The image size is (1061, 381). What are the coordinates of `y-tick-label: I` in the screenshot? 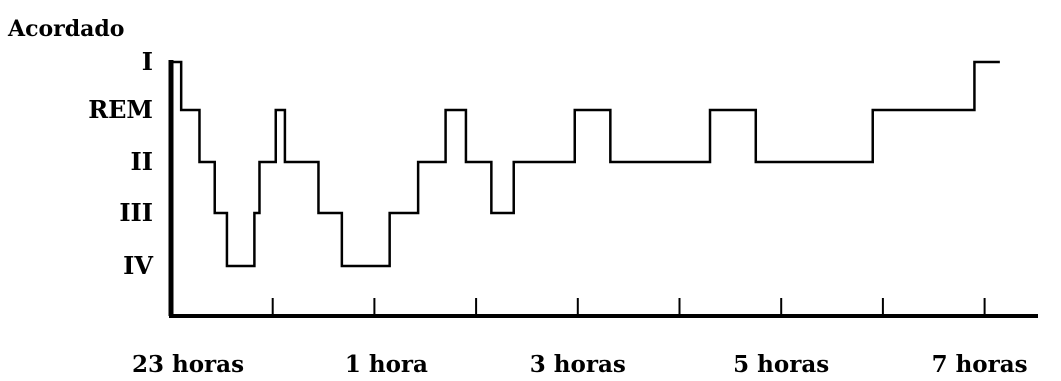 It's located at (147, 61).